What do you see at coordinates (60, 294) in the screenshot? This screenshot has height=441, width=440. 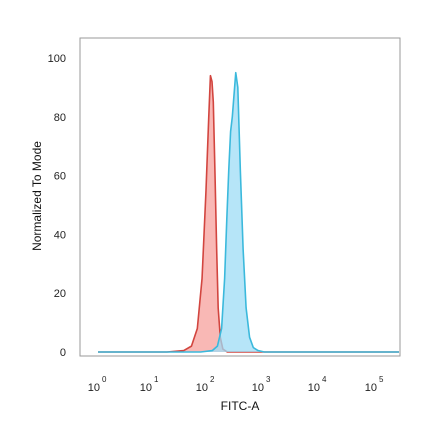 I see `y-tick-label: 20` at bounding box center [60, 294].